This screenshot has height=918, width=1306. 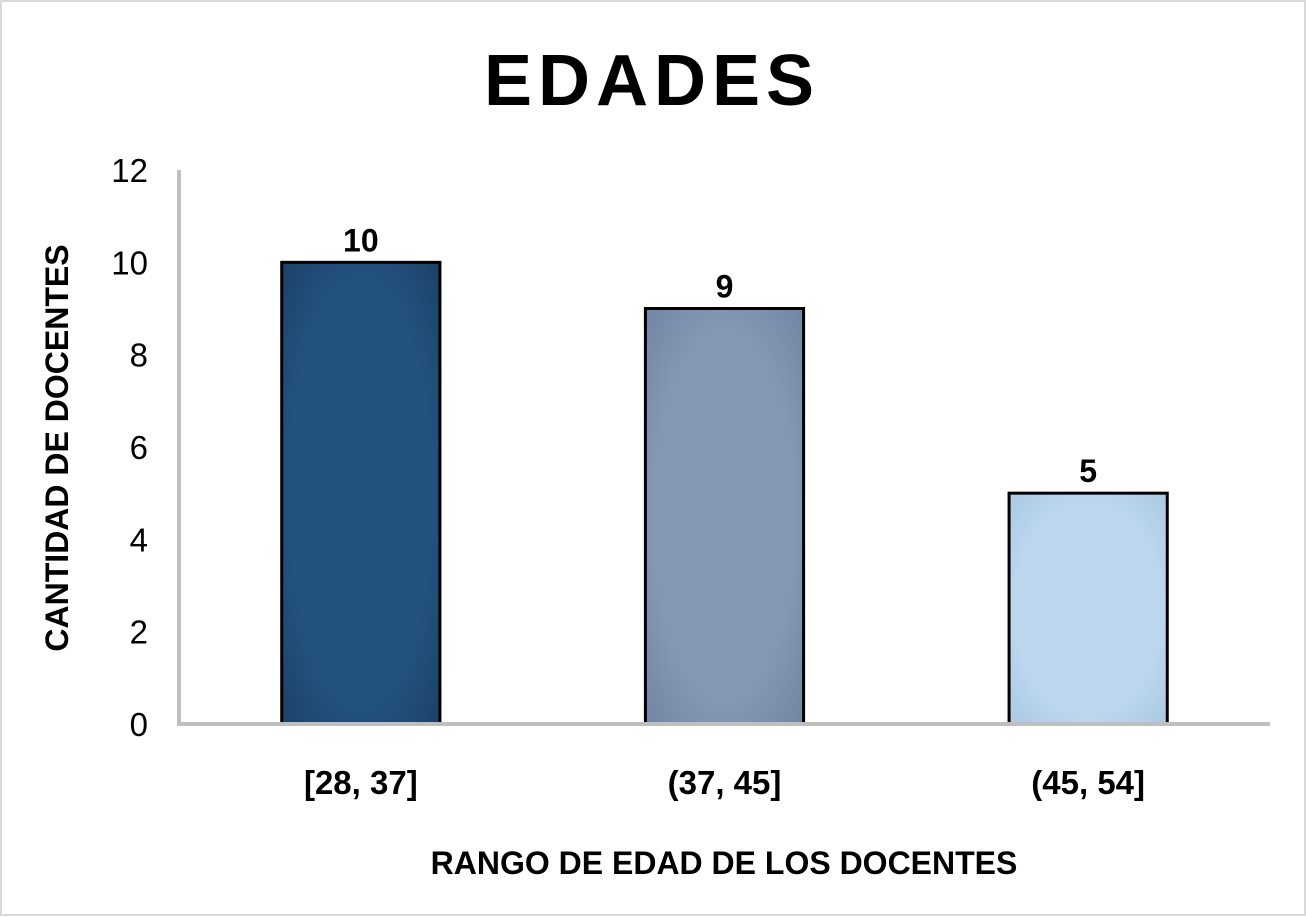 What do you see at coordinates (361, 782) in the screenshot?
I see `x-category-label: [28, 37]` at bounding box center [361, 782].